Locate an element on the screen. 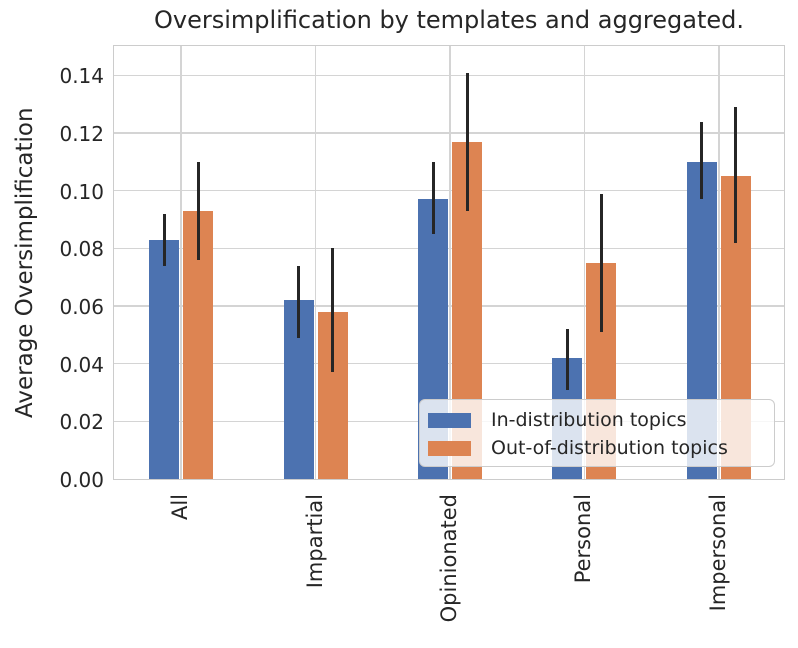 The width and height of the screenshot is (798, 648). legend-label-out-of-distribution: Out-of-distribution topics is located at coordinates (609, 448).